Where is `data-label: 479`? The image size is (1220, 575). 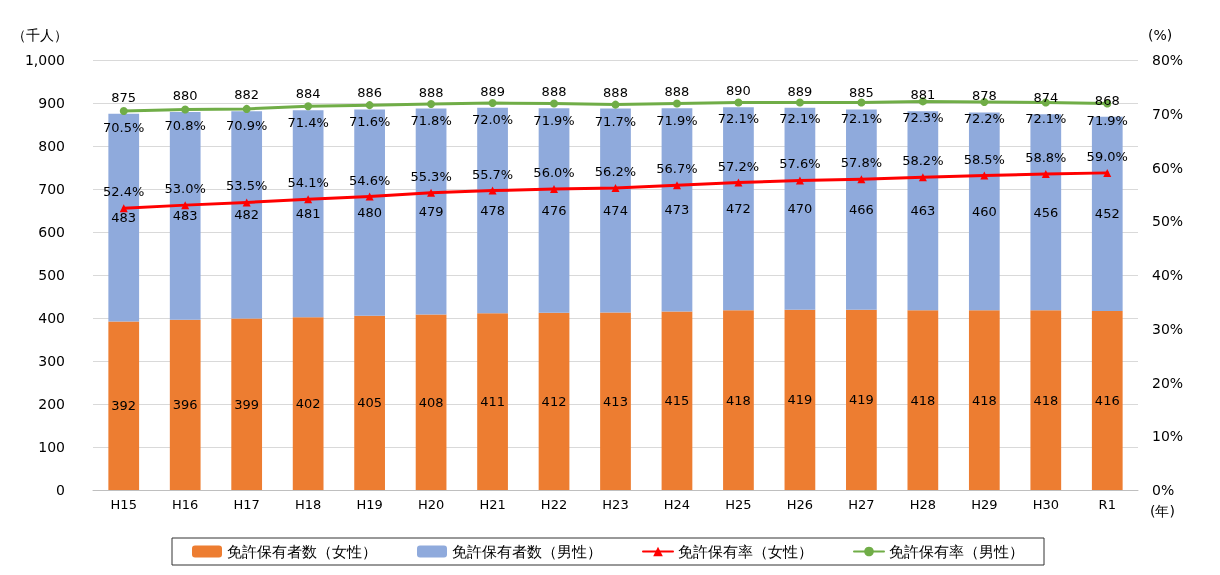
data-label: 479 is located at coordinates (431, 212).